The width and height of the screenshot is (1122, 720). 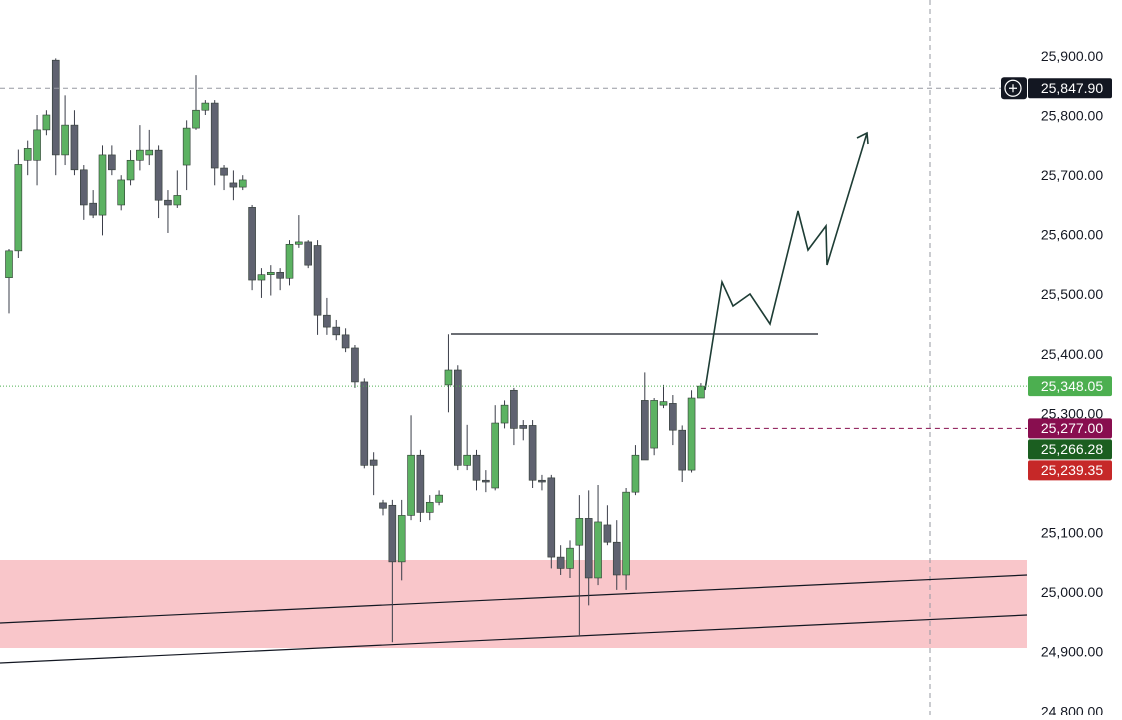 What do you see at coordinates (1072, 413) in the screenshot?
I see `y-tick-label: 25,300.00` at bounding box center [1072, 413].